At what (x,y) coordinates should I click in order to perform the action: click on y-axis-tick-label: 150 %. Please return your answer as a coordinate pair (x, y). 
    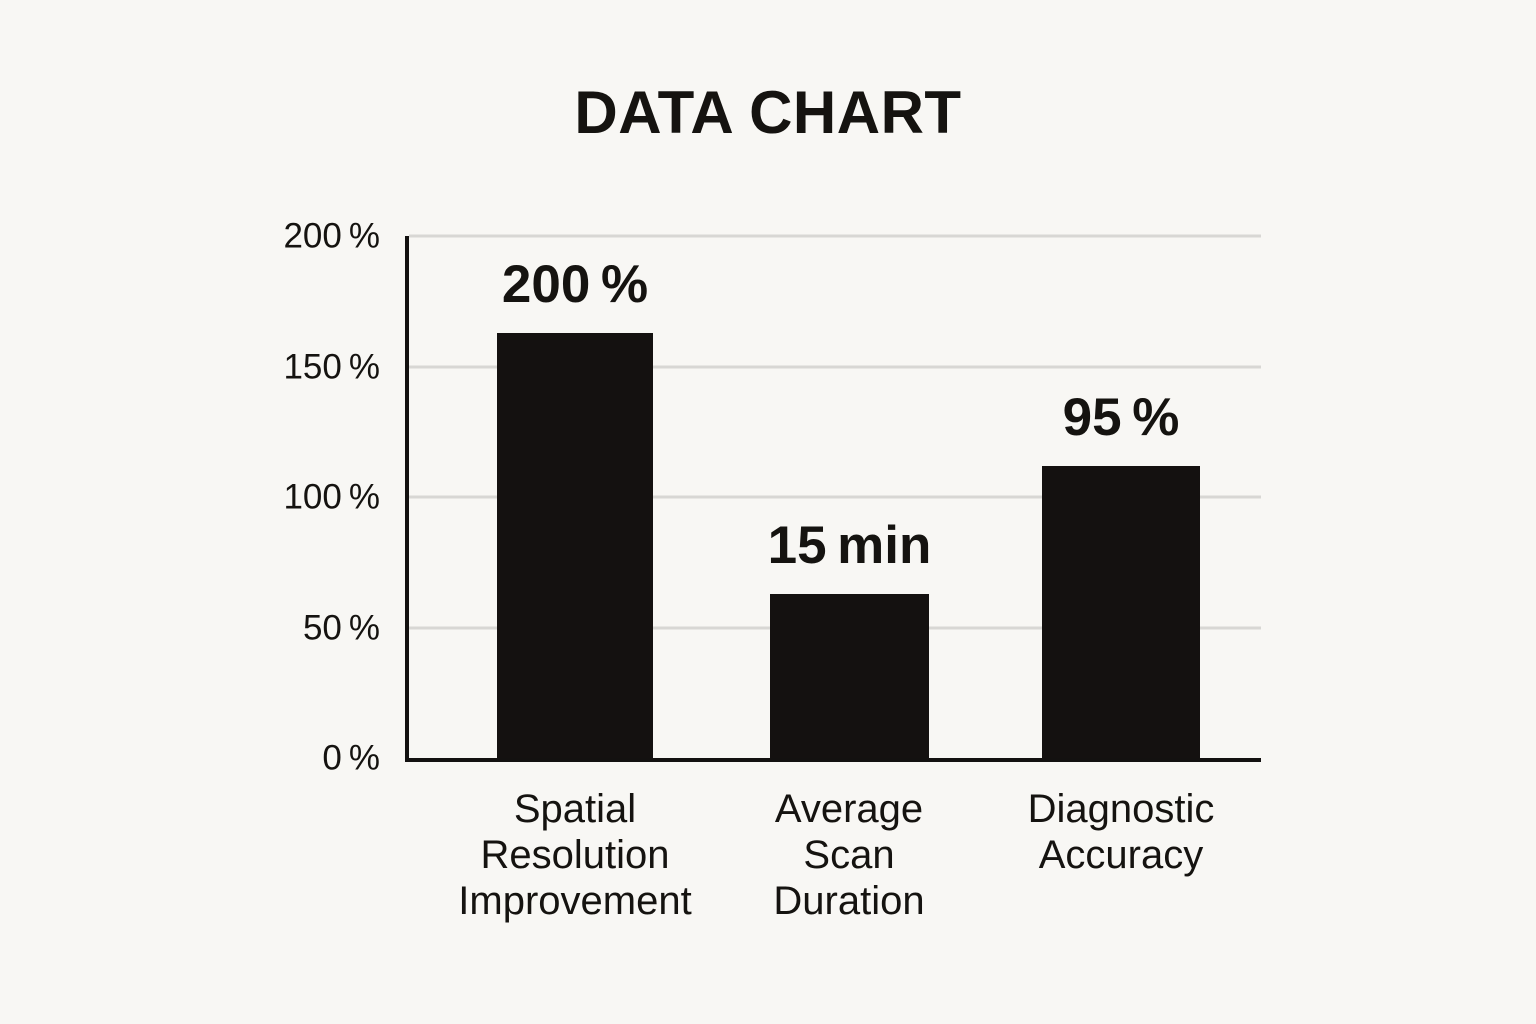
    Looking at the image, I should click on (331, 366).